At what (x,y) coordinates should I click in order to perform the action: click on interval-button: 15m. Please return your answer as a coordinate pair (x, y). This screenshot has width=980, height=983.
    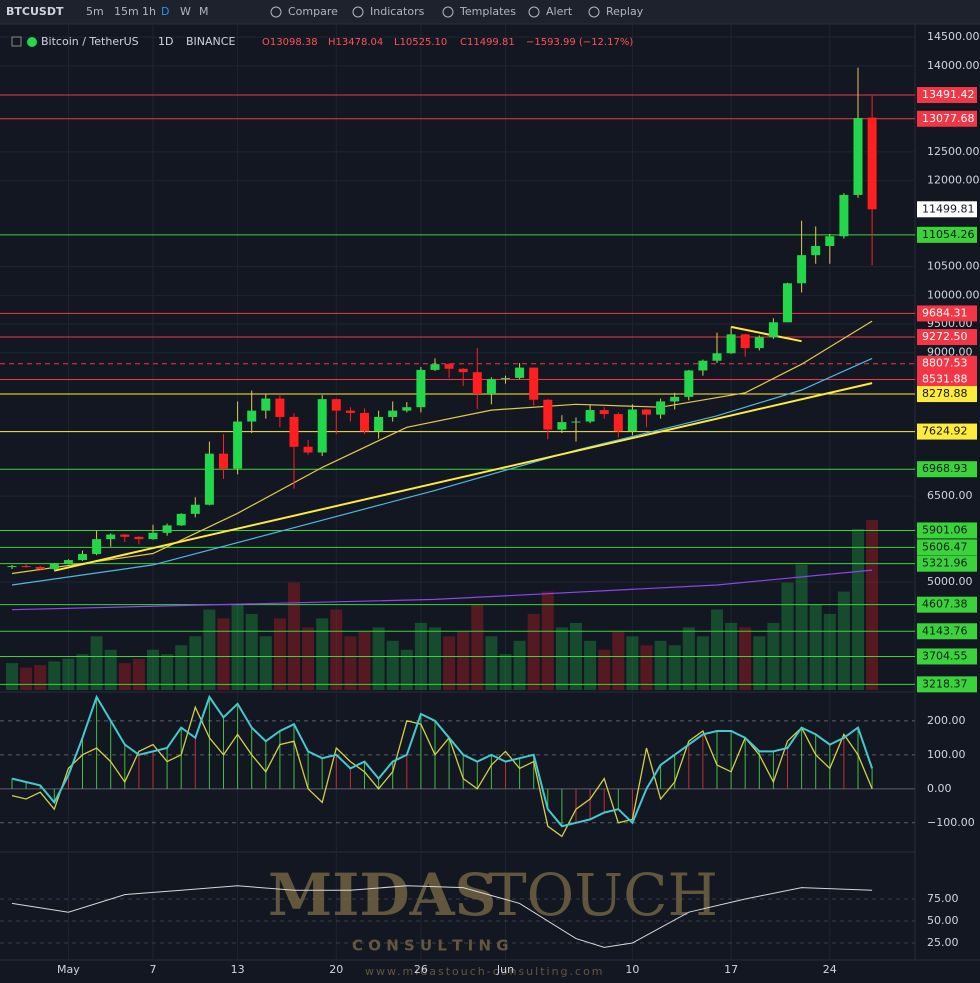
    Looking at the image, I should click on (126, 11).